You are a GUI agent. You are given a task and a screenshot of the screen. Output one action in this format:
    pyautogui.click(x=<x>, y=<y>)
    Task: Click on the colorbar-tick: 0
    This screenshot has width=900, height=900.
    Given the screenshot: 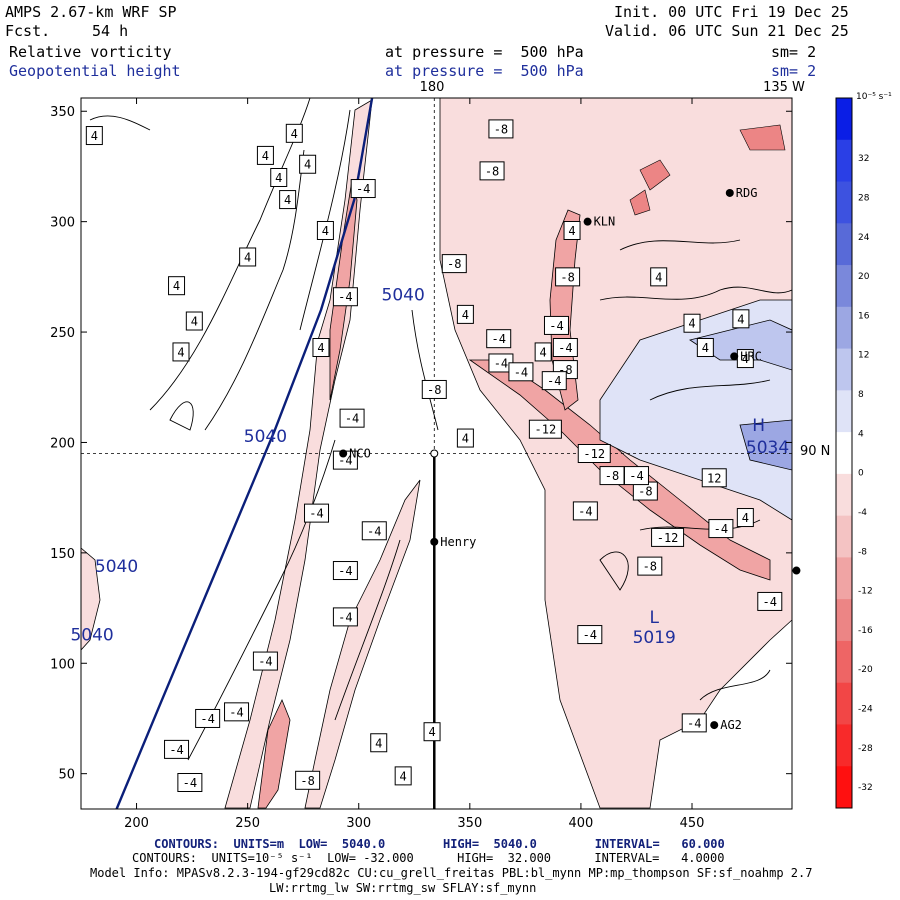 What is the action you would take?
    pyautogui.click(x=861, y=474)
    